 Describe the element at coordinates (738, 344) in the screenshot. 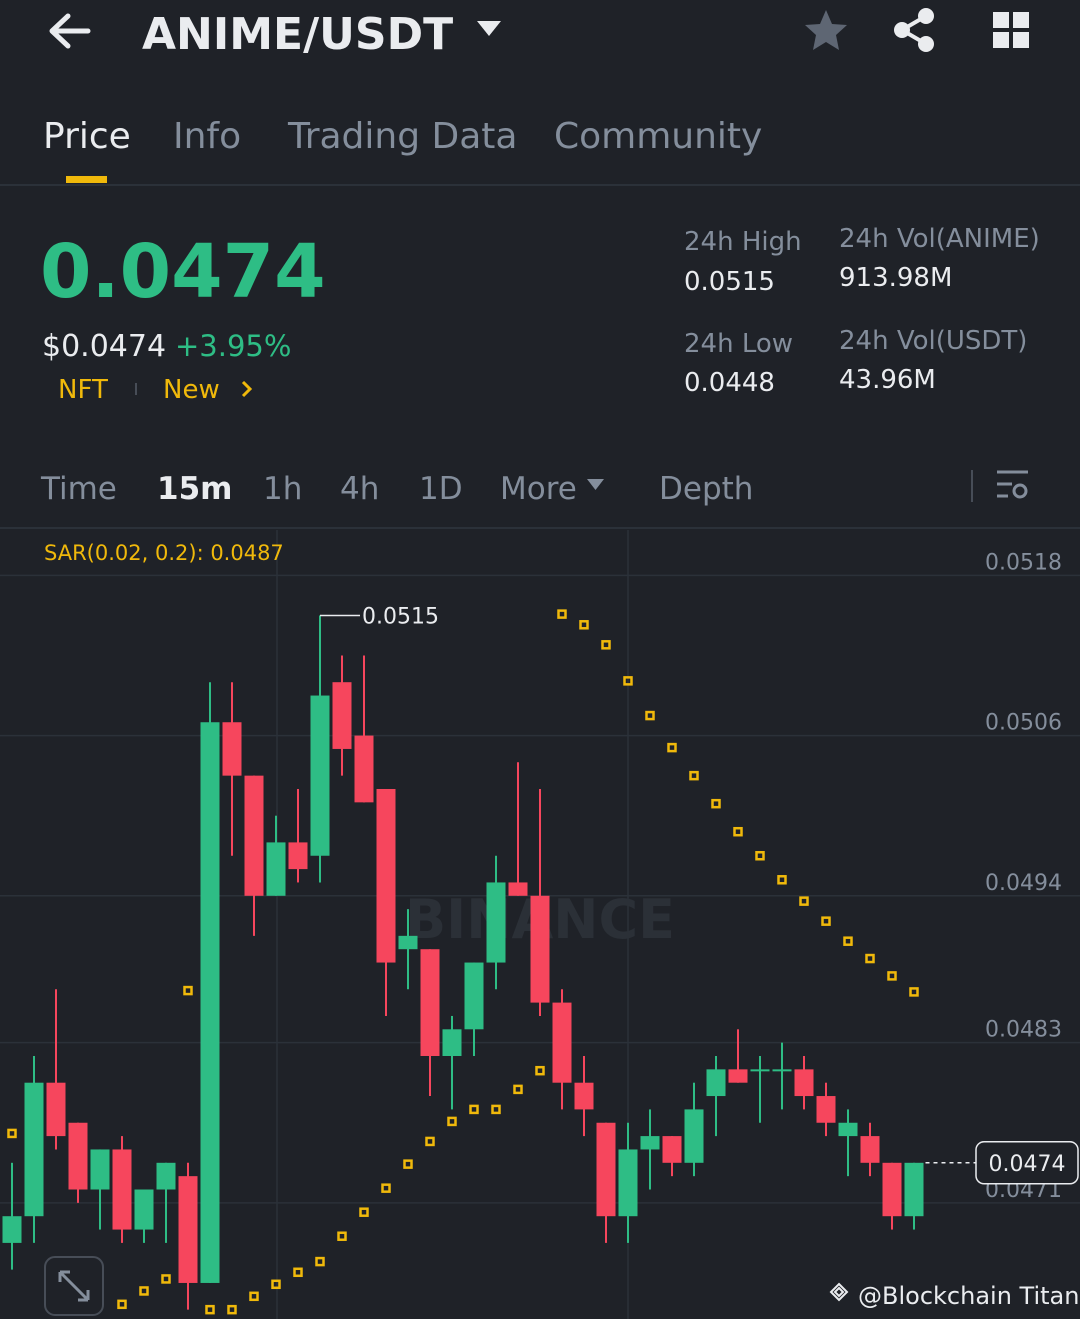

I see `stat-label: 24h Low` at that location.